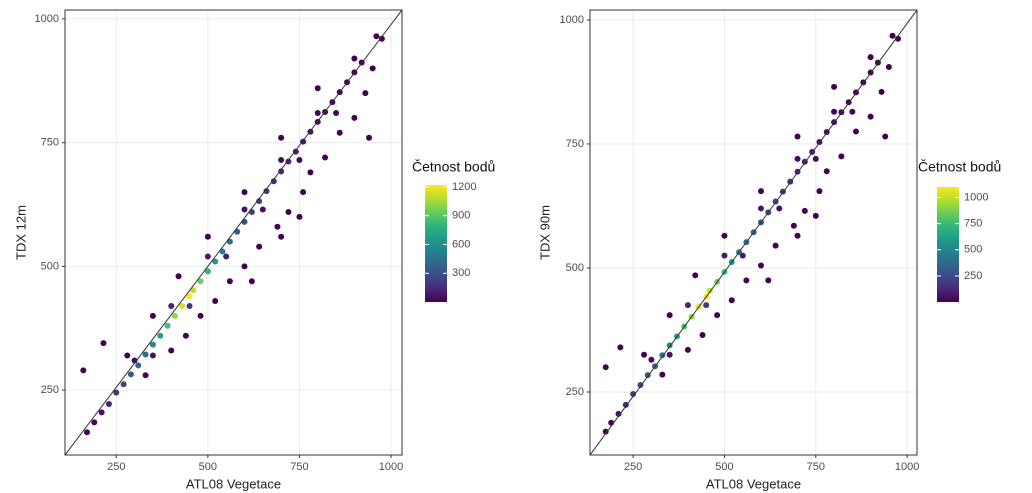 The width and height of the screenshot is (1032, 493). Describe the element at coordinates (461, 244) in the screenshot. I see `colorbar-tick-label: 600` at that location.